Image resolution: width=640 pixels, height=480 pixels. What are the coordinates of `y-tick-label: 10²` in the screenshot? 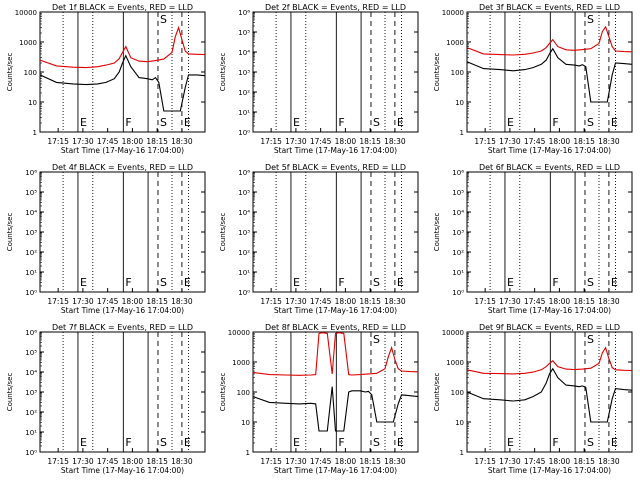 It's located at (31, 413).